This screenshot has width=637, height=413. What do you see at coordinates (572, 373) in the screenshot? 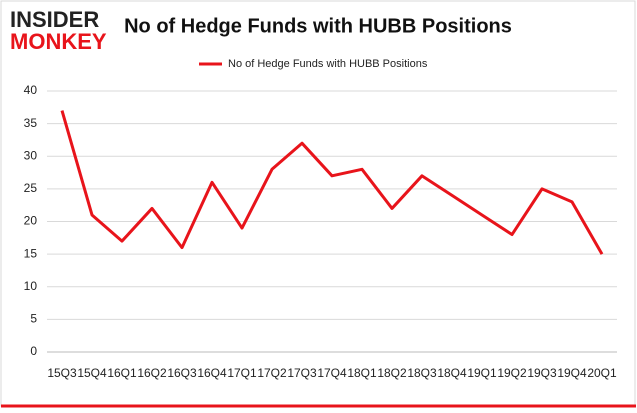
I see `x-tick-label: 19Q4` at bounding box center [572, 373].